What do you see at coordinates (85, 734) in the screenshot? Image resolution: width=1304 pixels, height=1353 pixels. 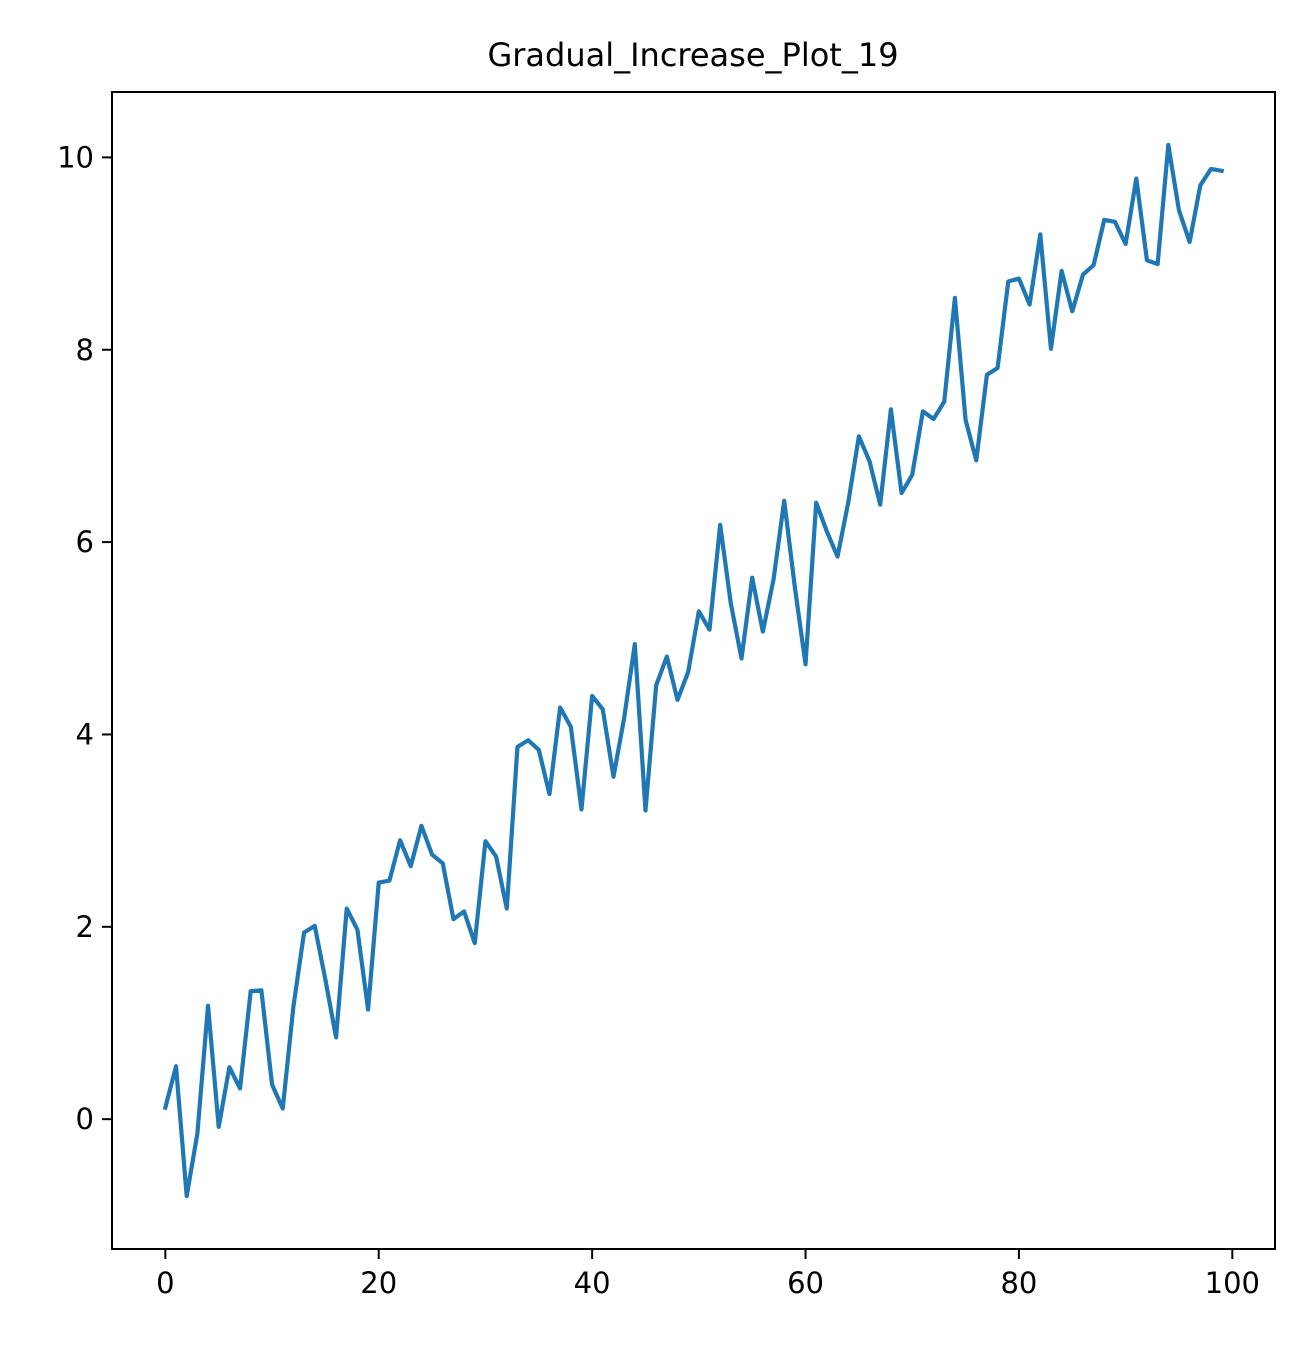 I see `y-tick-label: 4` at bounding box center [85, 734].